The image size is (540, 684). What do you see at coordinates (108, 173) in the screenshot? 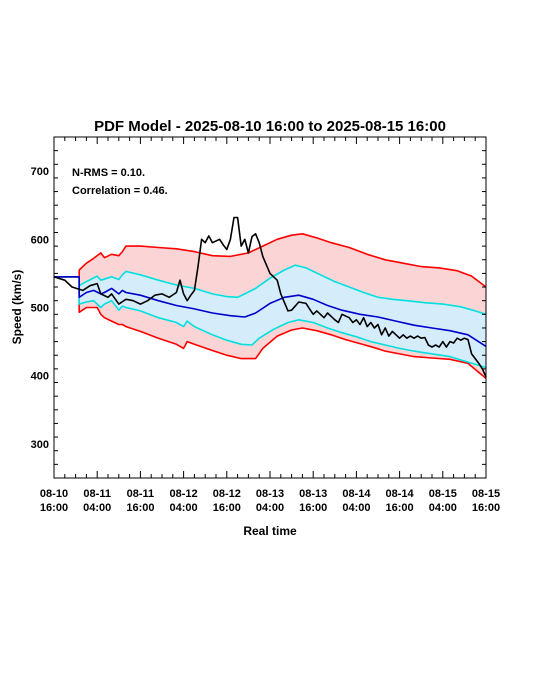
I see `nrms-annotation: N-RMS = 0.10.` at bounding box center [108, 173].